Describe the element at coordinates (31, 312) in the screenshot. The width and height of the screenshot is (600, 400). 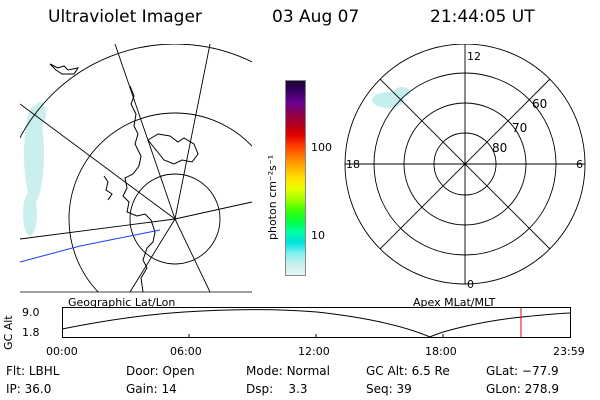
I see `altitude-tick-high: 9.0` at that location.